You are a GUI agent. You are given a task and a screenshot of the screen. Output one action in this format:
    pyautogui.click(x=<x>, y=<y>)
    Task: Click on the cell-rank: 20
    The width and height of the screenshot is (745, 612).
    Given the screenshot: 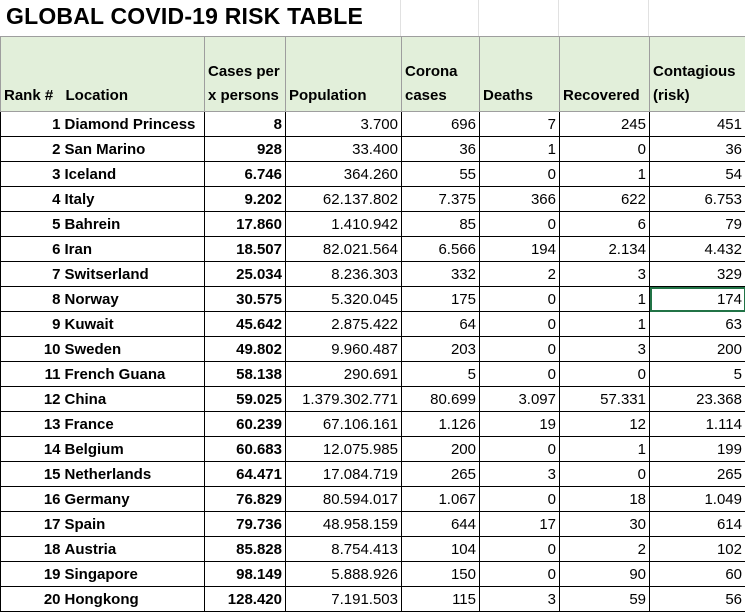 What is the action you would take?
    pyautogui.click(x=32, y=599)
    